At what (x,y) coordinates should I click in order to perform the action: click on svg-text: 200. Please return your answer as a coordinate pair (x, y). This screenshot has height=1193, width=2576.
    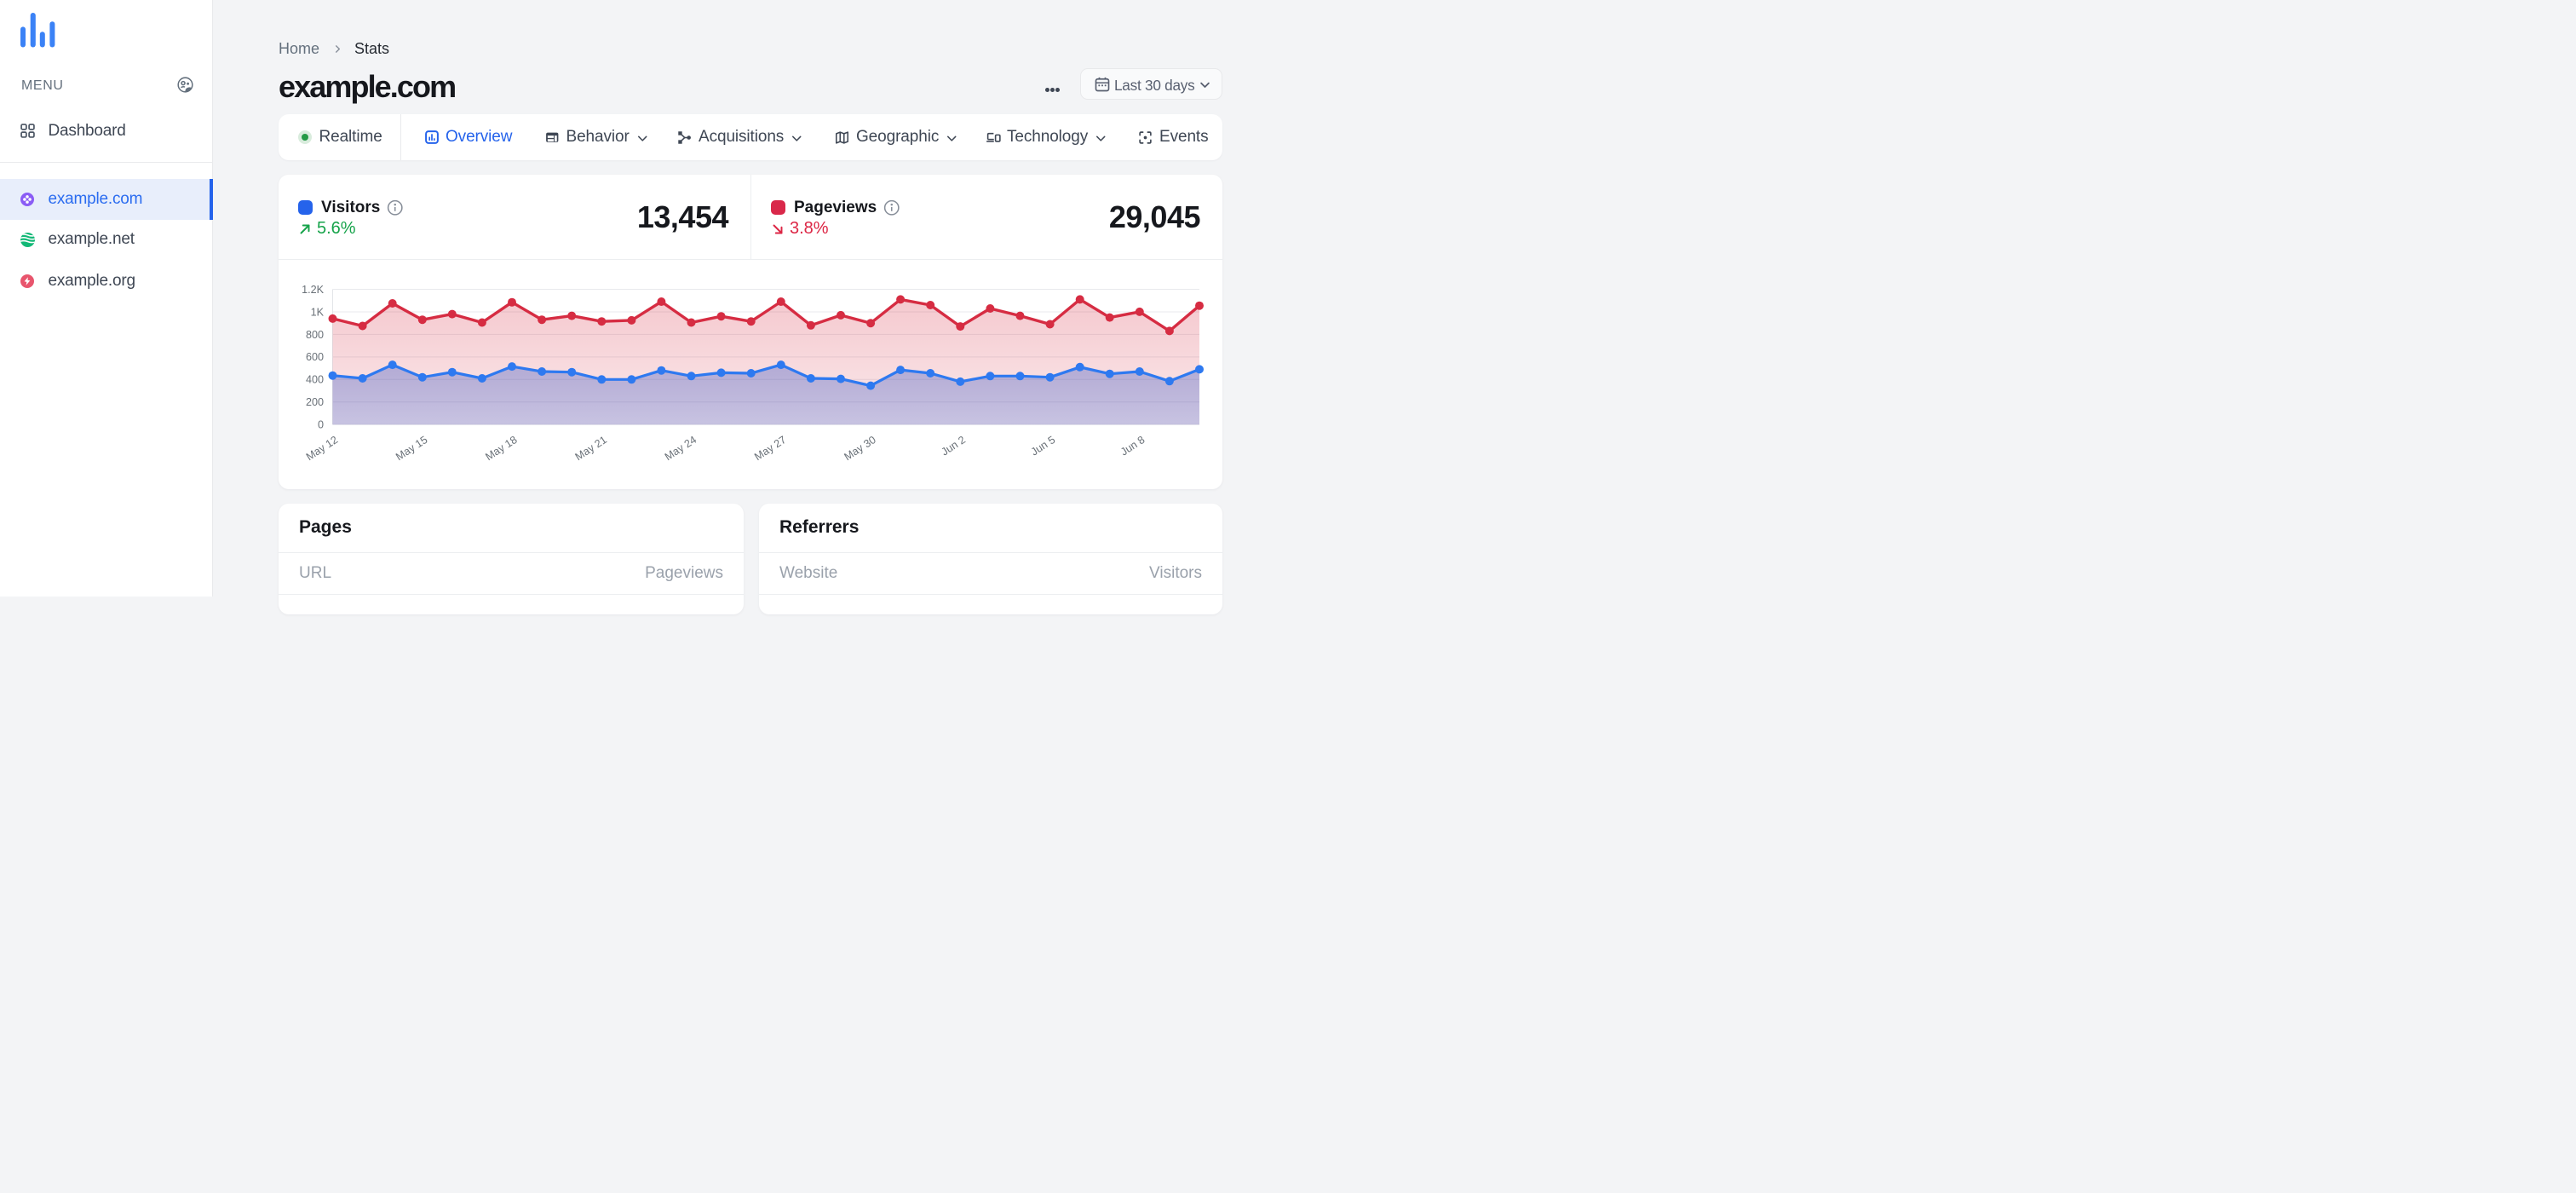
    Looking at the image, I should click on (315, 402).